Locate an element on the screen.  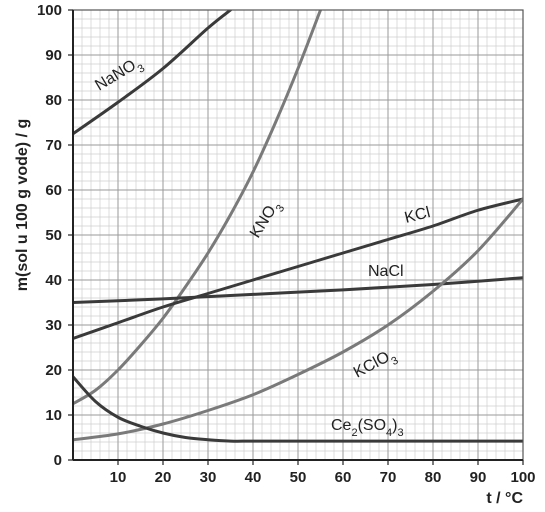
y-tick-labels: 0 10 20 30 40 50 60 70 80 90 100 is located at coordinates (55, 235).